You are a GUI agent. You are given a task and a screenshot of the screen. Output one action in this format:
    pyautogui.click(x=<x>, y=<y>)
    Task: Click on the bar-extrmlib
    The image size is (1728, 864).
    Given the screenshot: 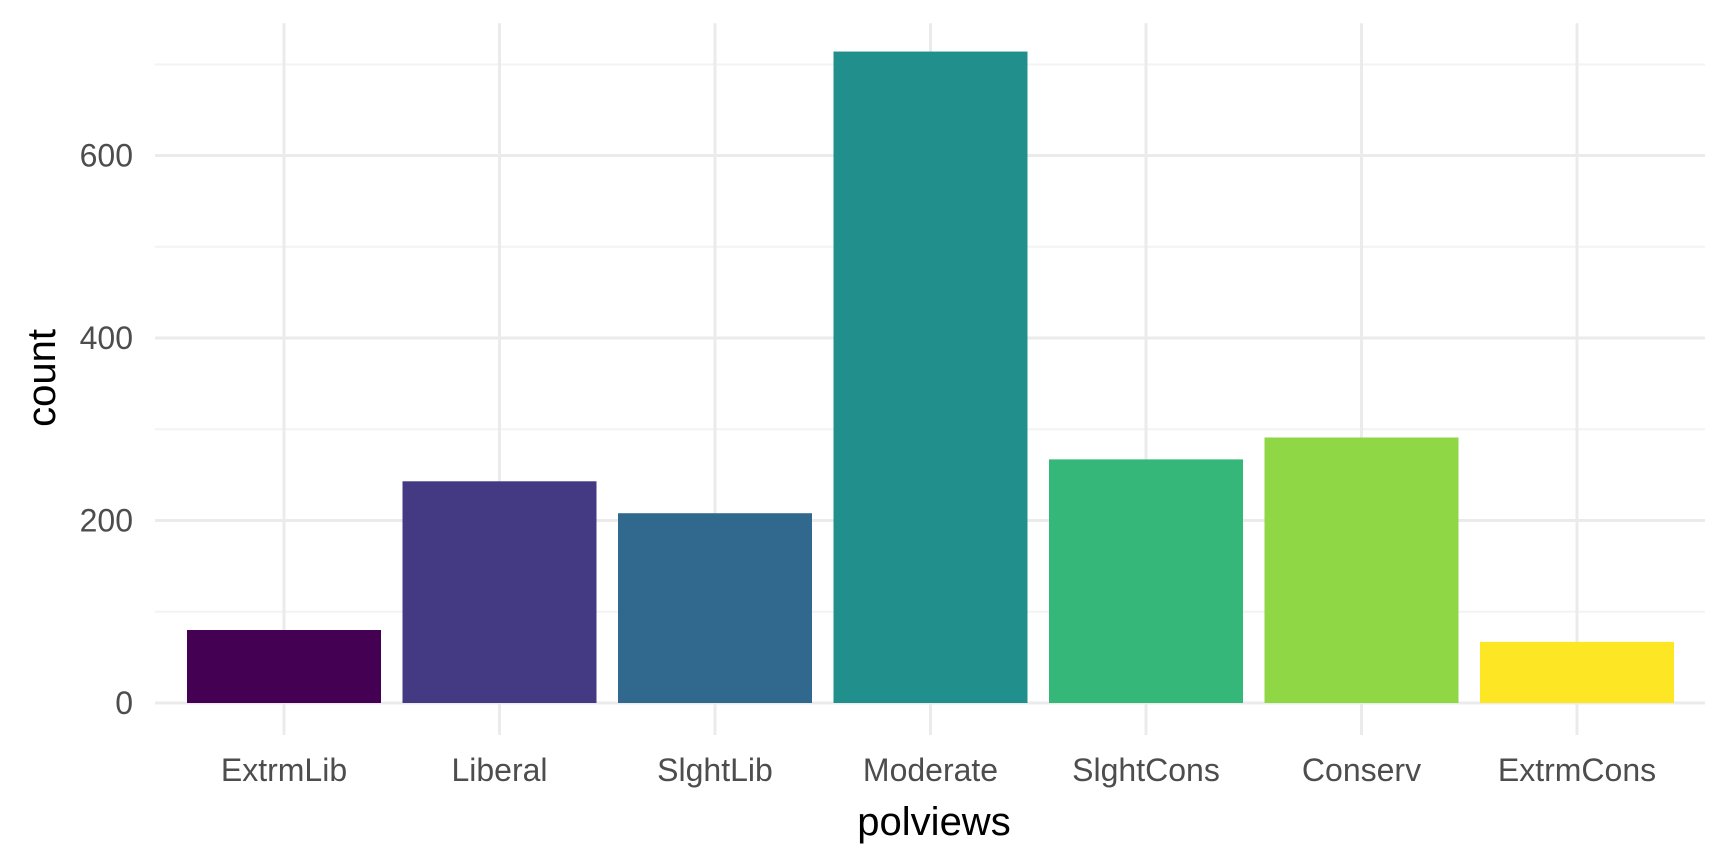 What is the action you would take?
    pyautogui.click(x=284, y=666)
    